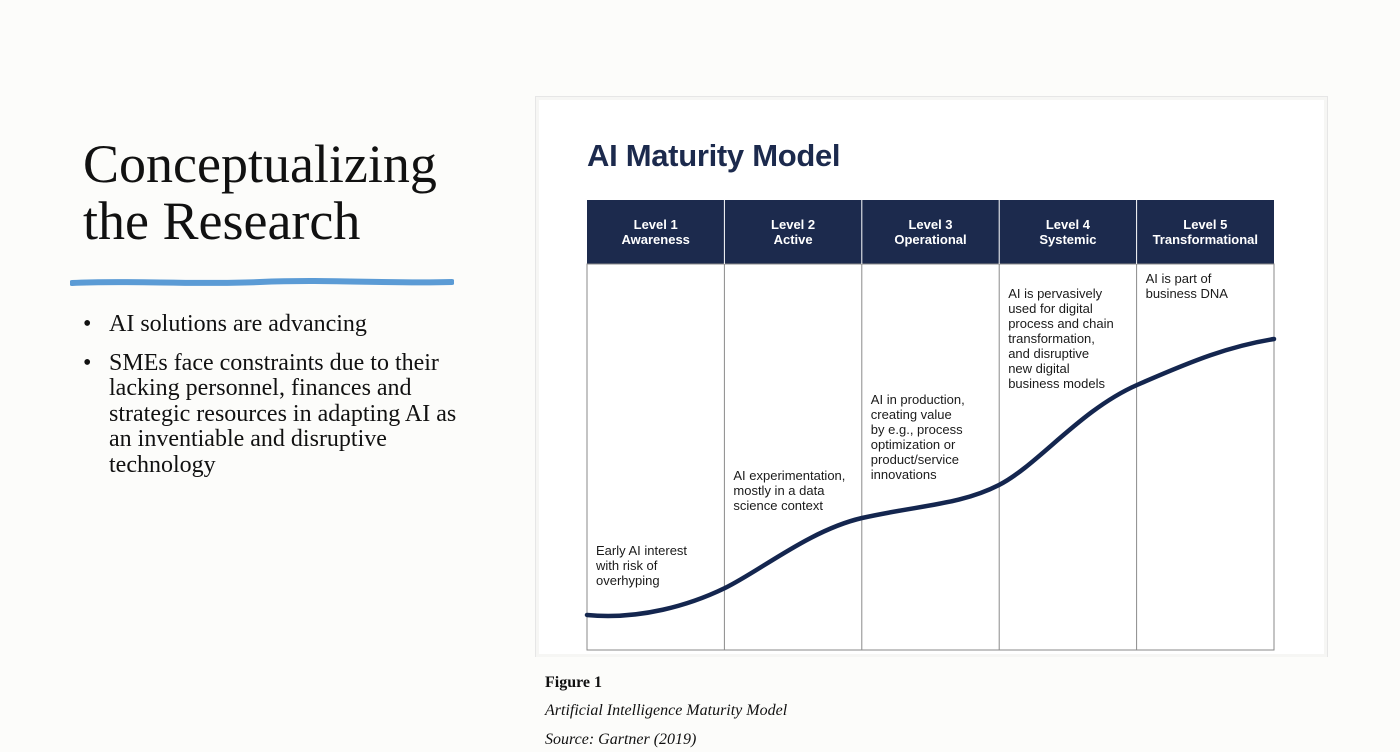 Image resolution: width=1400 pixels, height=752 pixels. Describe the element at coordinates (904, 474) in the screenshot. I see `level-description-line: innovations` at that location.